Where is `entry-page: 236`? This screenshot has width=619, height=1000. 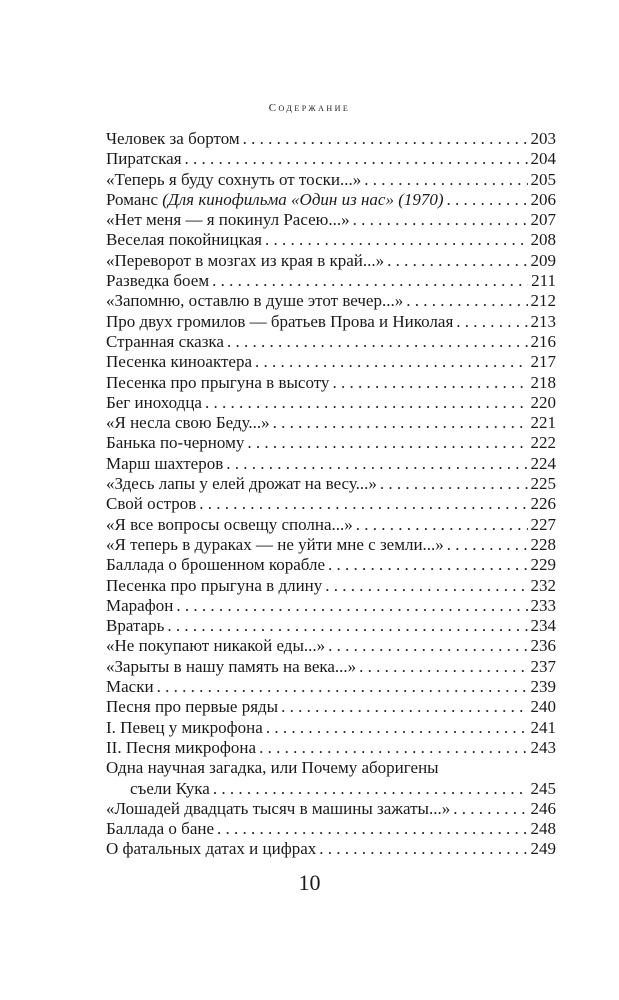
entry-page: 236 is located at coordinates (543, 646).